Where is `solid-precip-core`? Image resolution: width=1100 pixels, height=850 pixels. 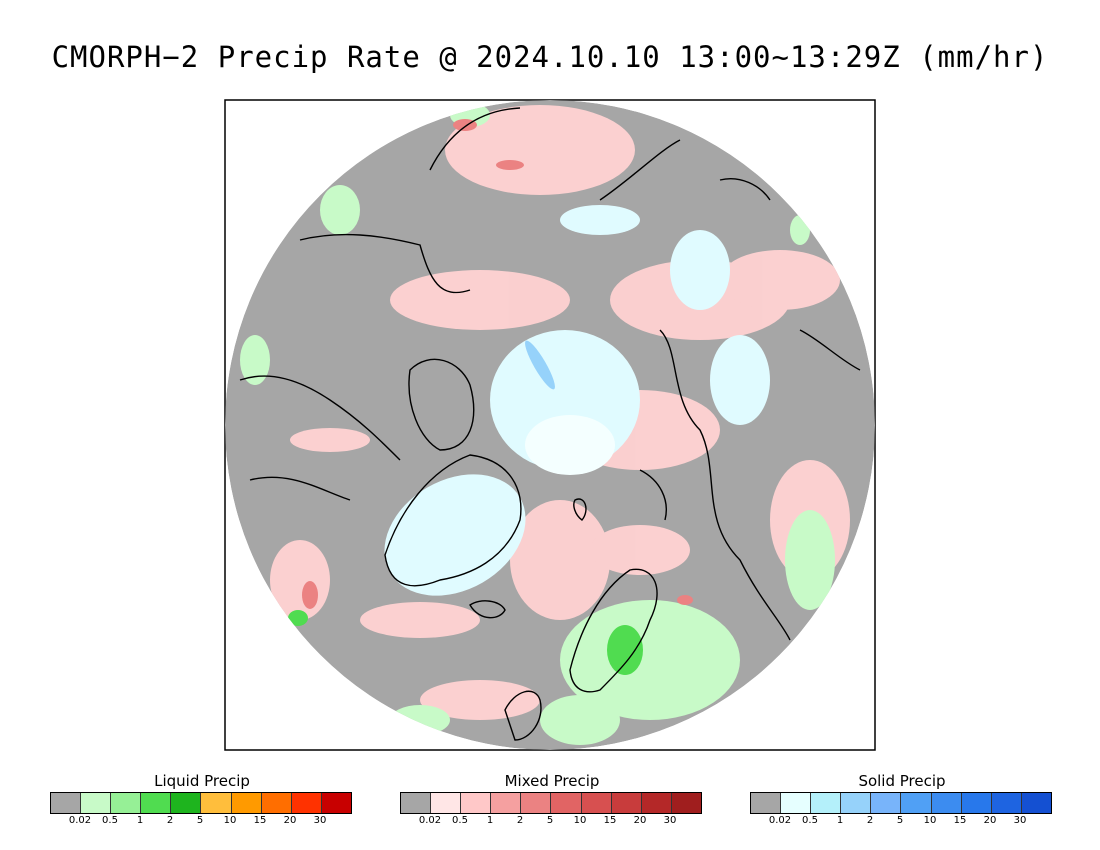 solid-precip-core is located at coordinates (540, 365).